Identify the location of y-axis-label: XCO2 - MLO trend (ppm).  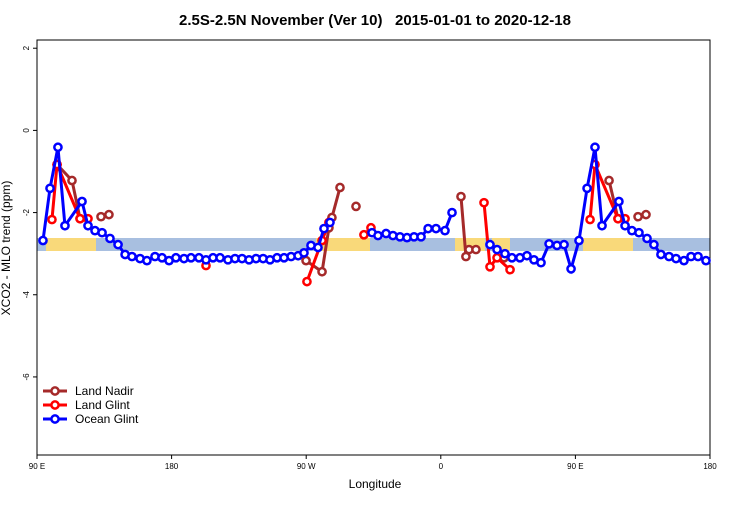
(6, 248).